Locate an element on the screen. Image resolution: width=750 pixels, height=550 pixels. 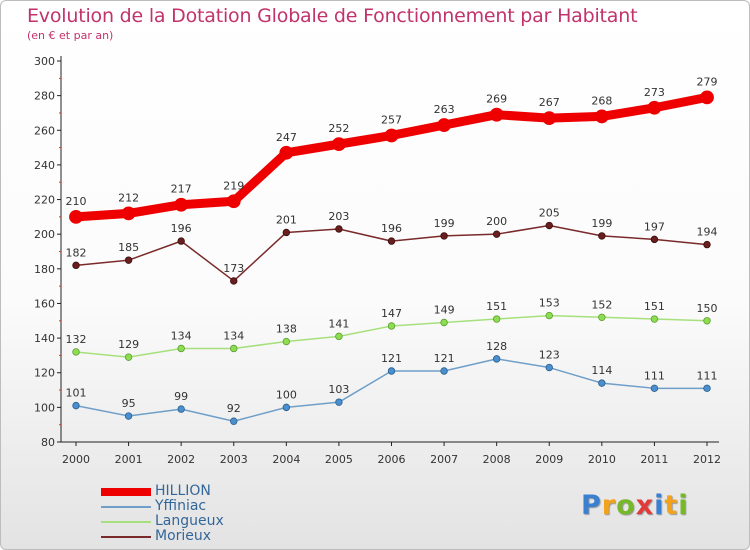
data-label: 203 is located at coordinates (338, 216).